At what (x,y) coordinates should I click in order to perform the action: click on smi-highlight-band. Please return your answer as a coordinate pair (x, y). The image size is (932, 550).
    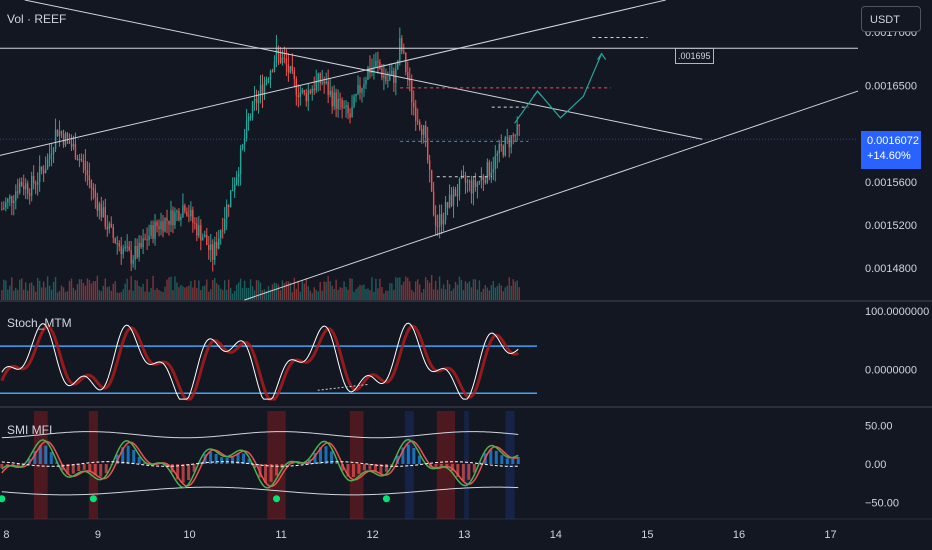
    Looking at the image, I should click on (40, 465).